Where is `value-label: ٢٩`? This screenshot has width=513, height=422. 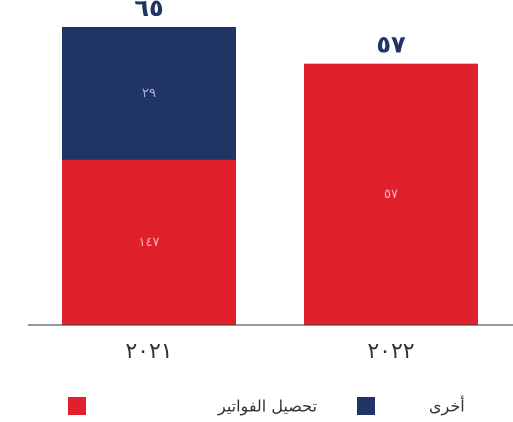 value-label: ٢٩ is located at coordinates (149, 93).